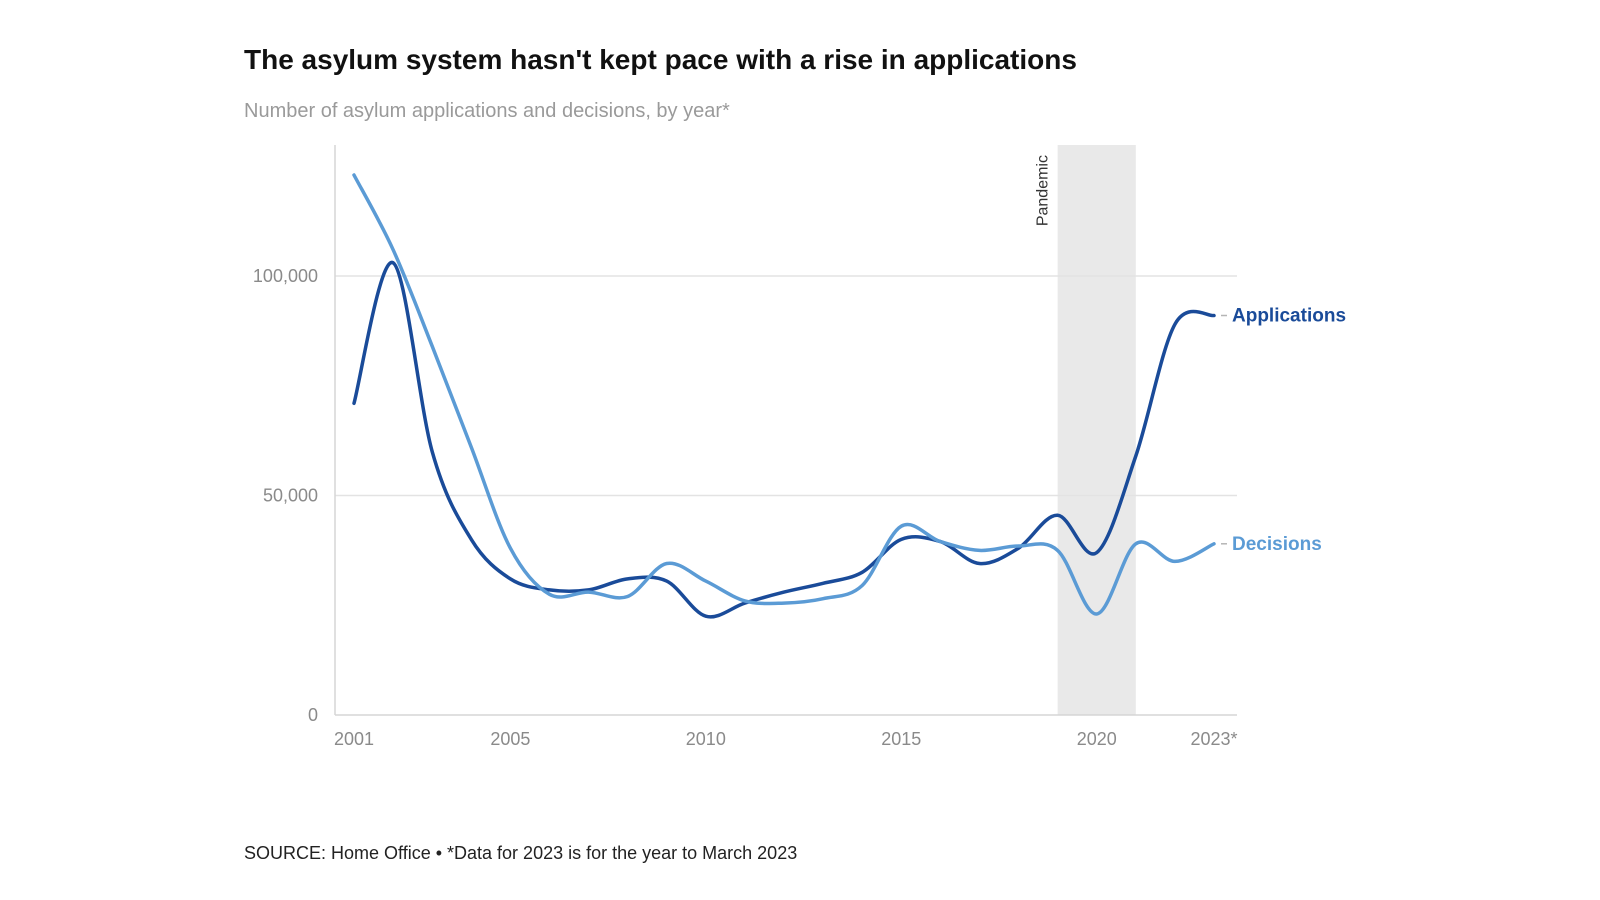 The width and height of the screenshot is (1600, 900). I want to click on x-tick-label: 2020, so click(1097, 739).